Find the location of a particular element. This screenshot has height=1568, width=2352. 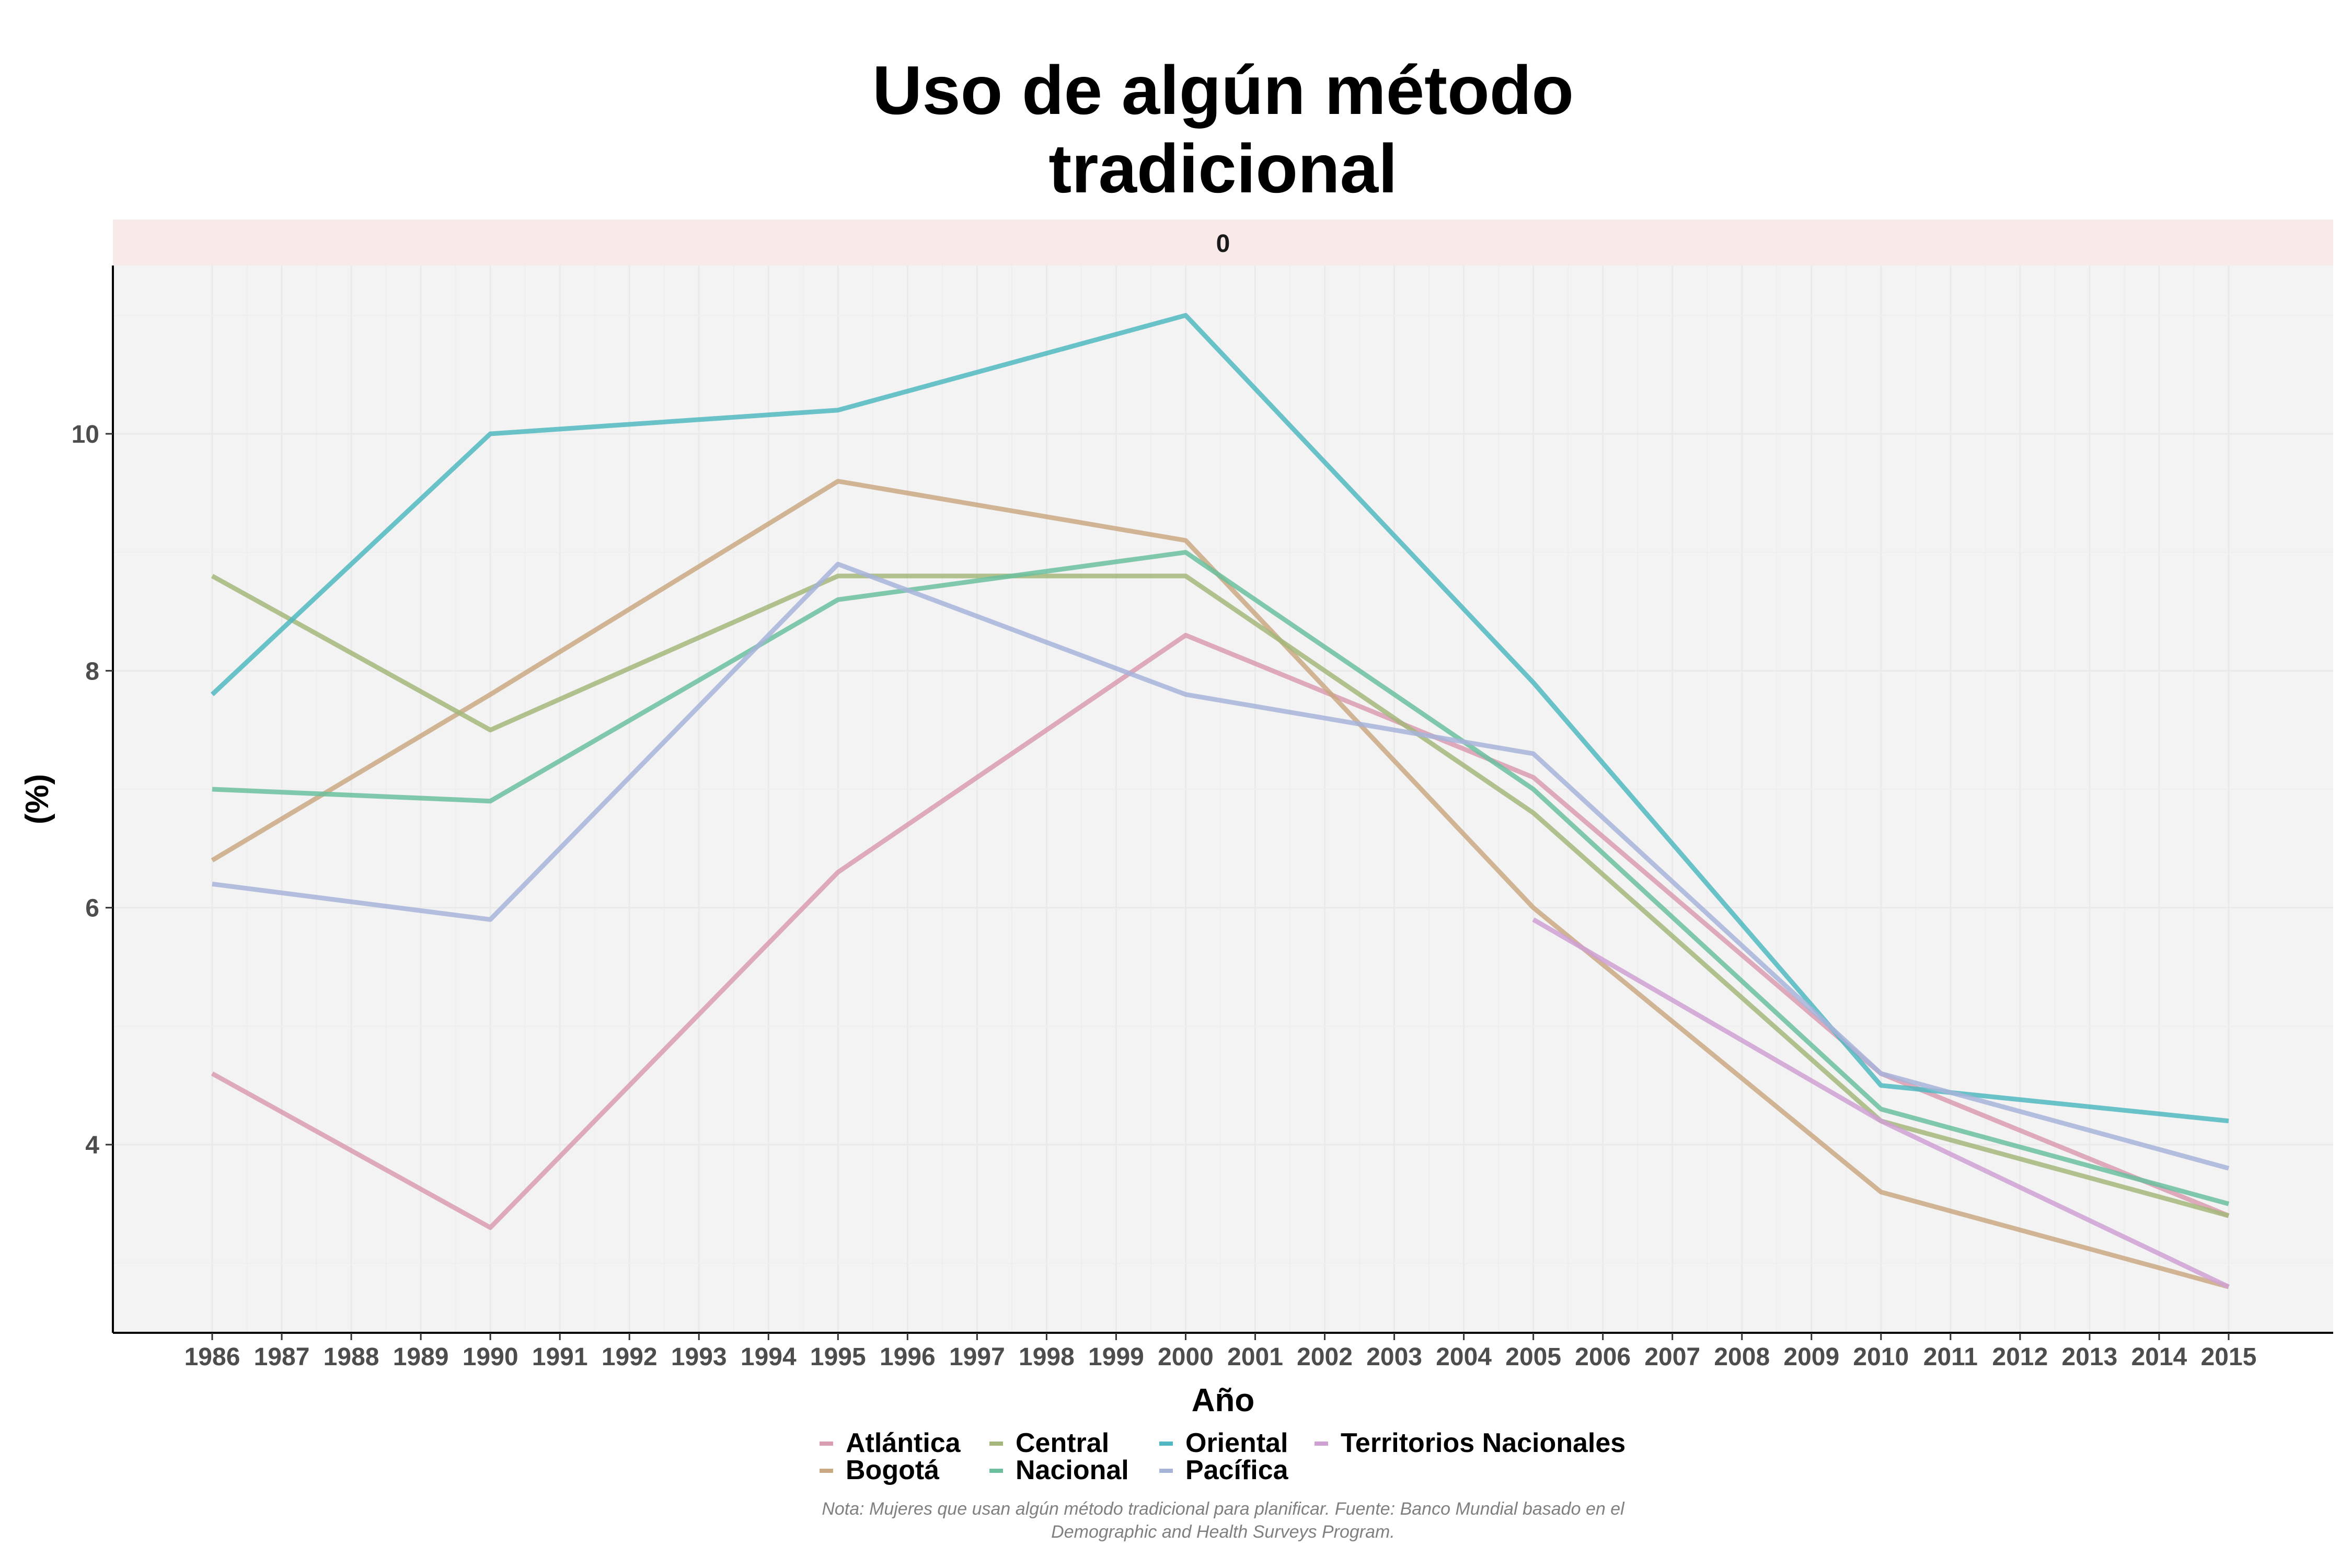

x-tick-label: 2000 is located at coordinates (1186, 1357).